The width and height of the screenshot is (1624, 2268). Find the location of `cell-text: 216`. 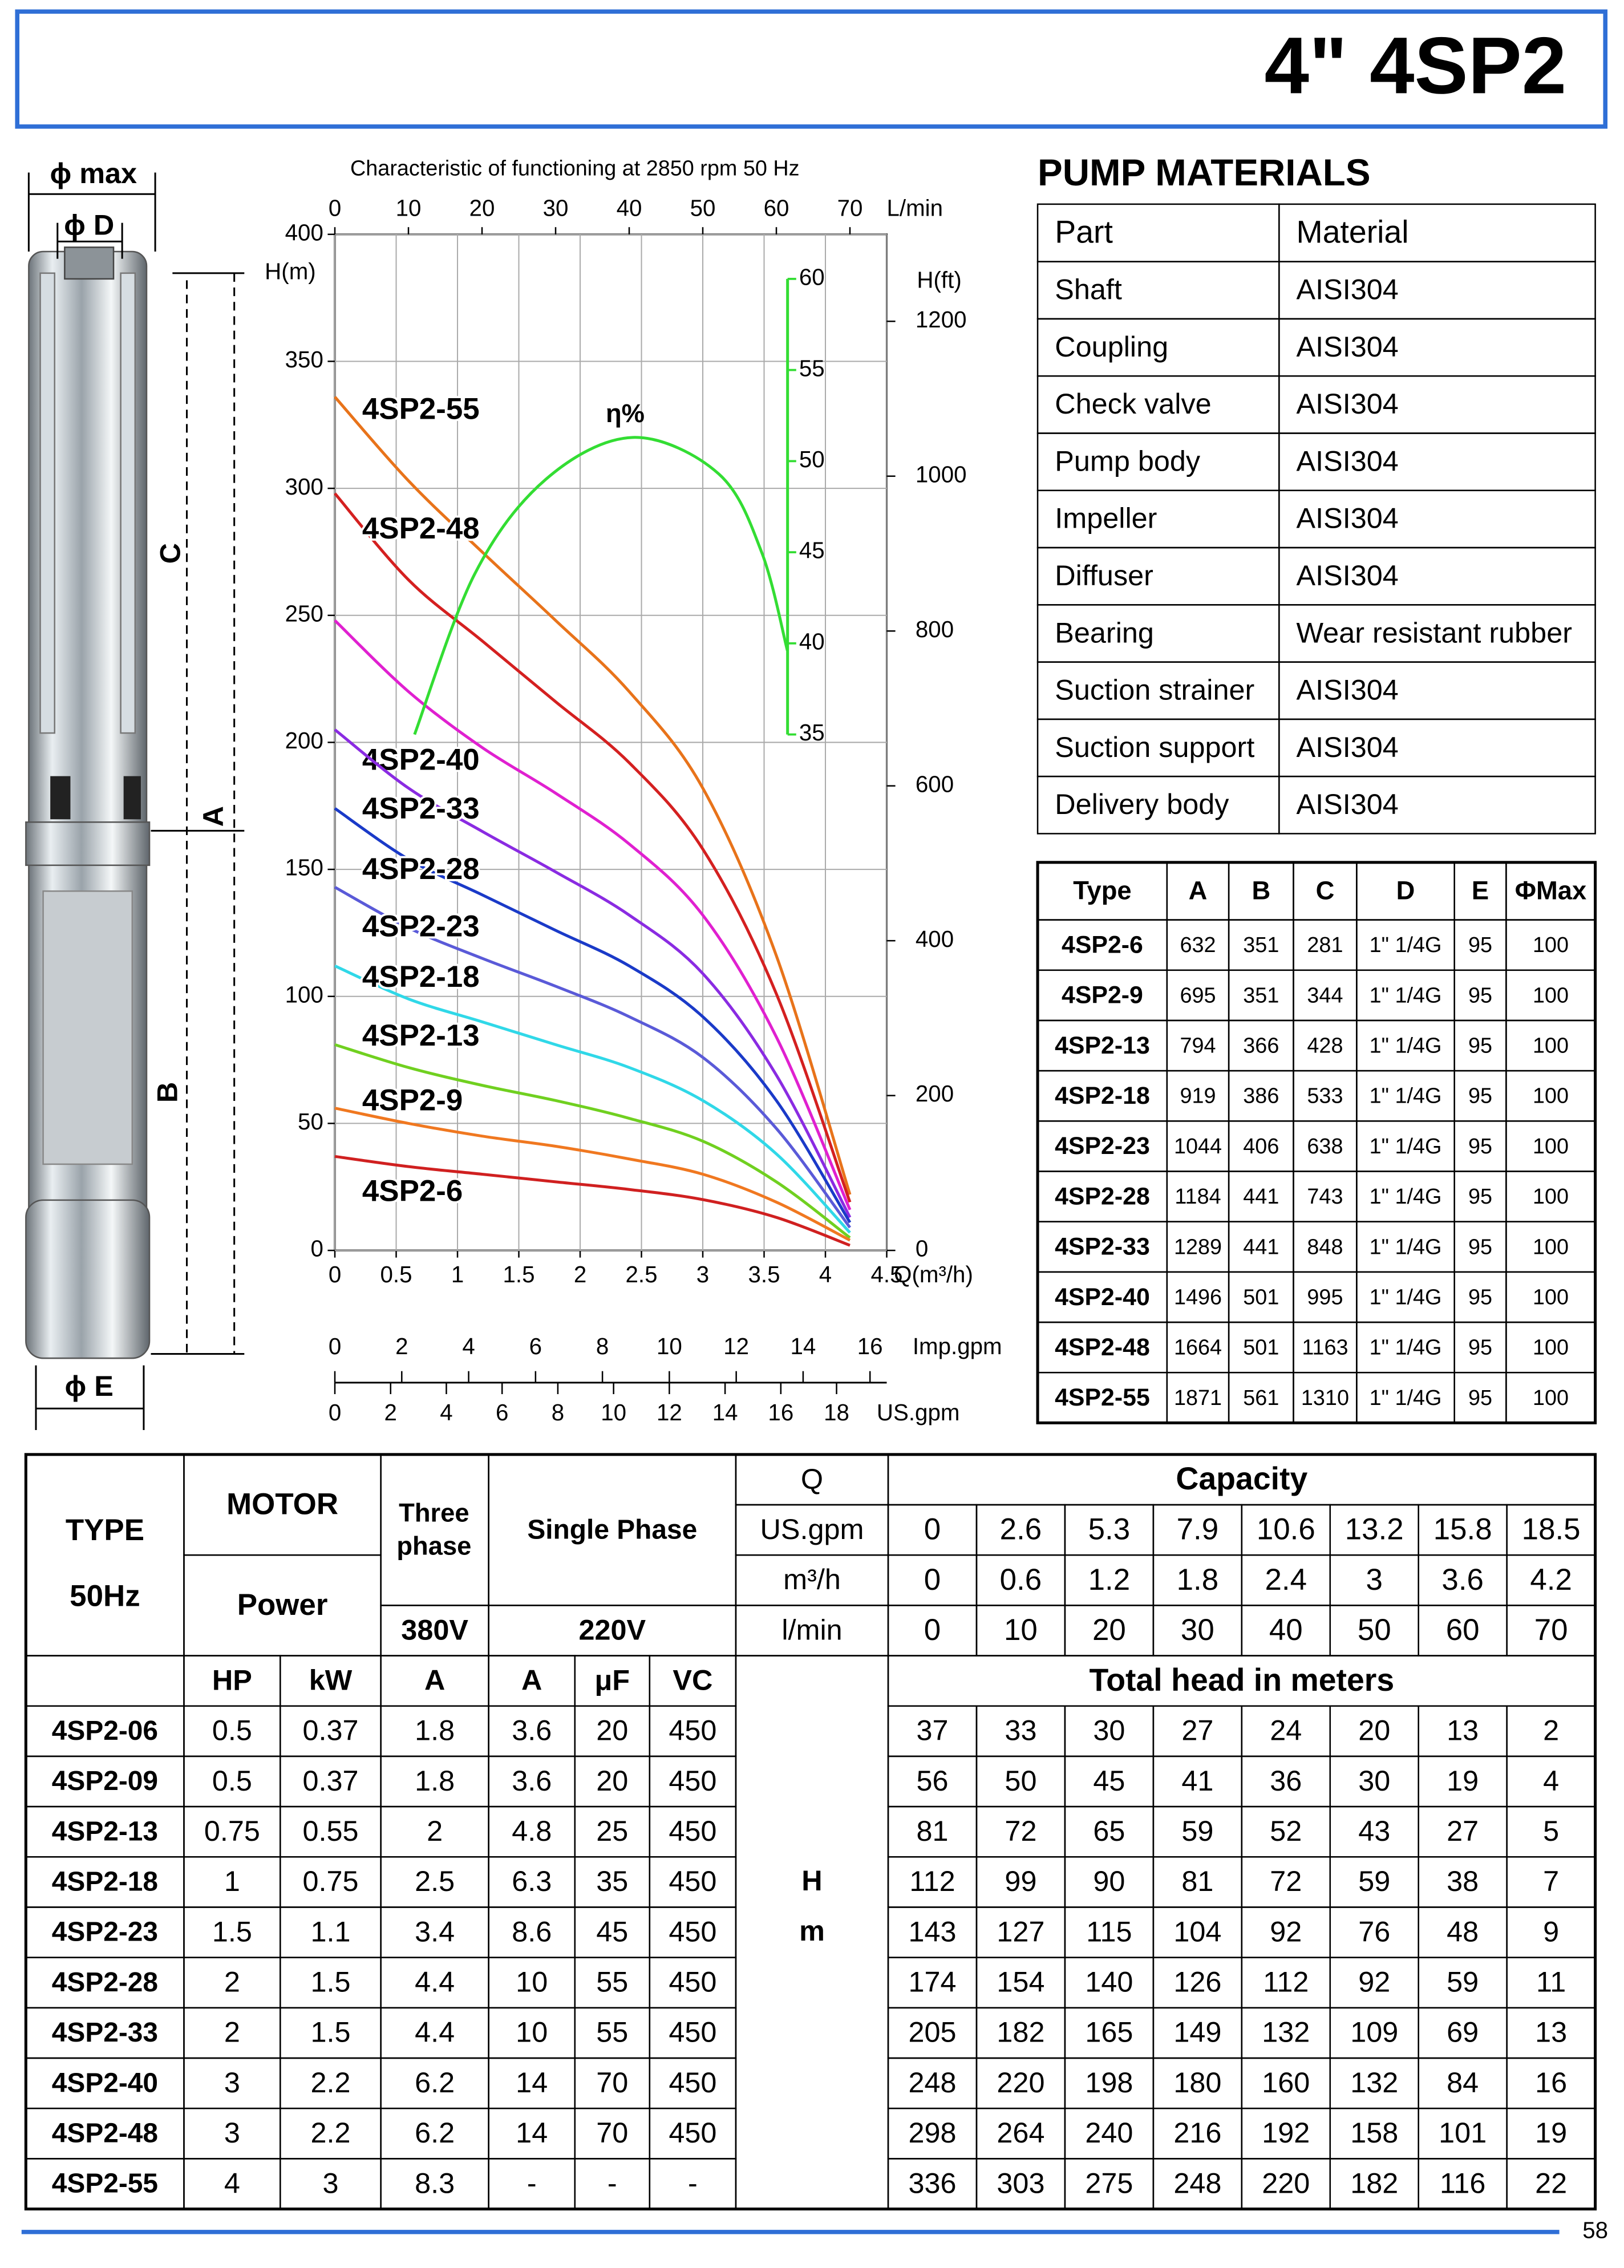

cell-text: 216 is located at coordinates (1197, 2132).